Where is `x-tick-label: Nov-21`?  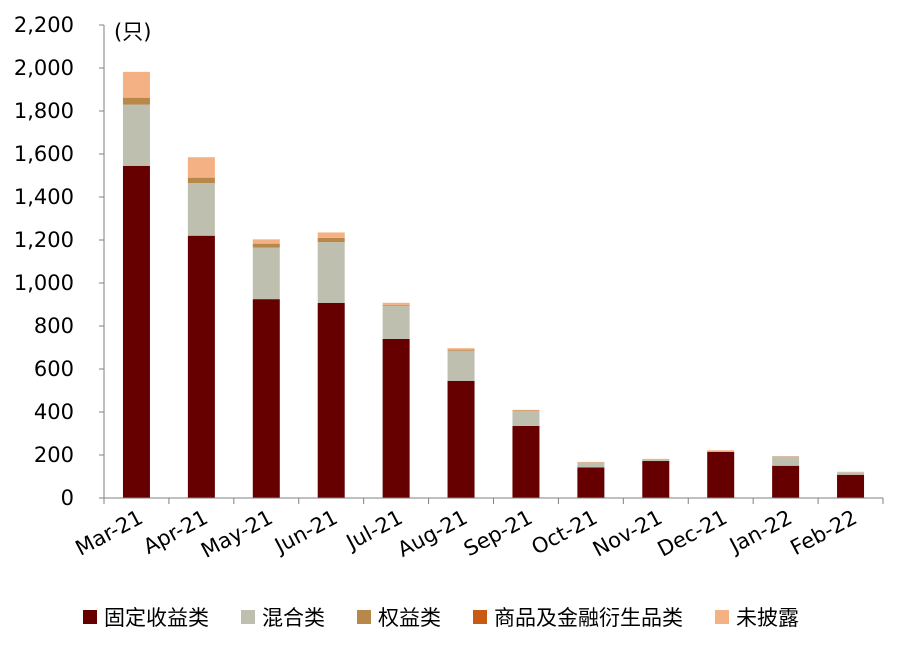 x-tick-label: Nov-21 is located at coordinates (627, 533).